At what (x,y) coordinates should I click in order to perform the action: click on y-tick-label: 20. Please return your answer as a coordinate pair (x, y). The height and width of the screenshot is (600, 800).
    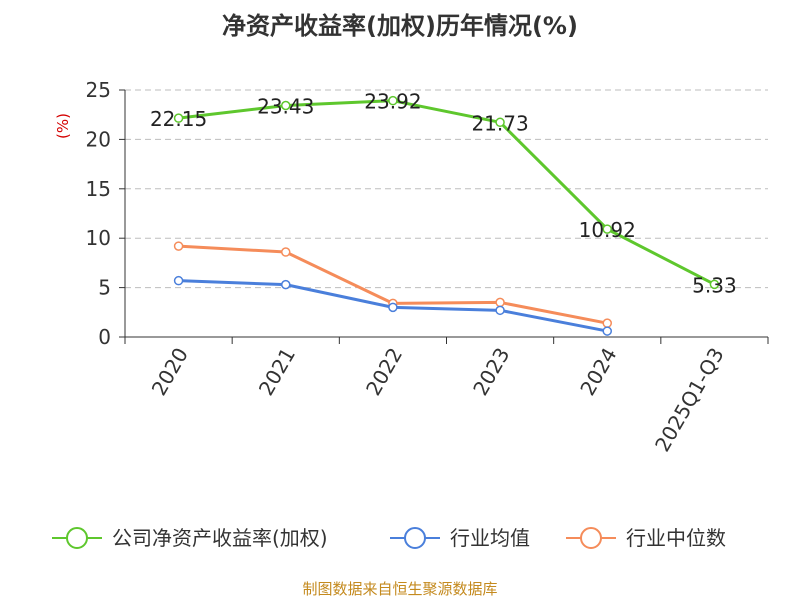
    Looking at the image, I should click on (98, 139).